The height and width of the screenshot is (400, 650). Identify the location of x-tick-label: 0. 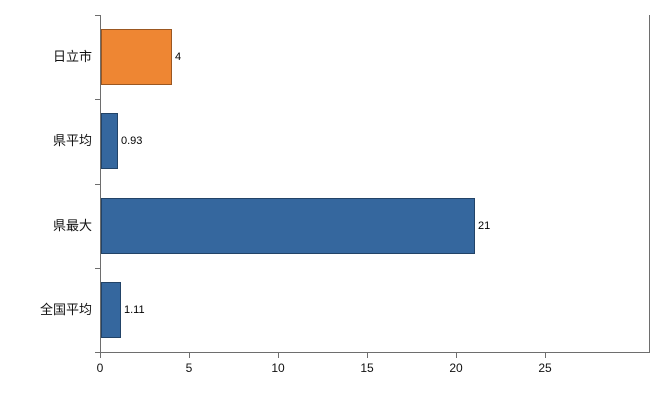
(100, 368).